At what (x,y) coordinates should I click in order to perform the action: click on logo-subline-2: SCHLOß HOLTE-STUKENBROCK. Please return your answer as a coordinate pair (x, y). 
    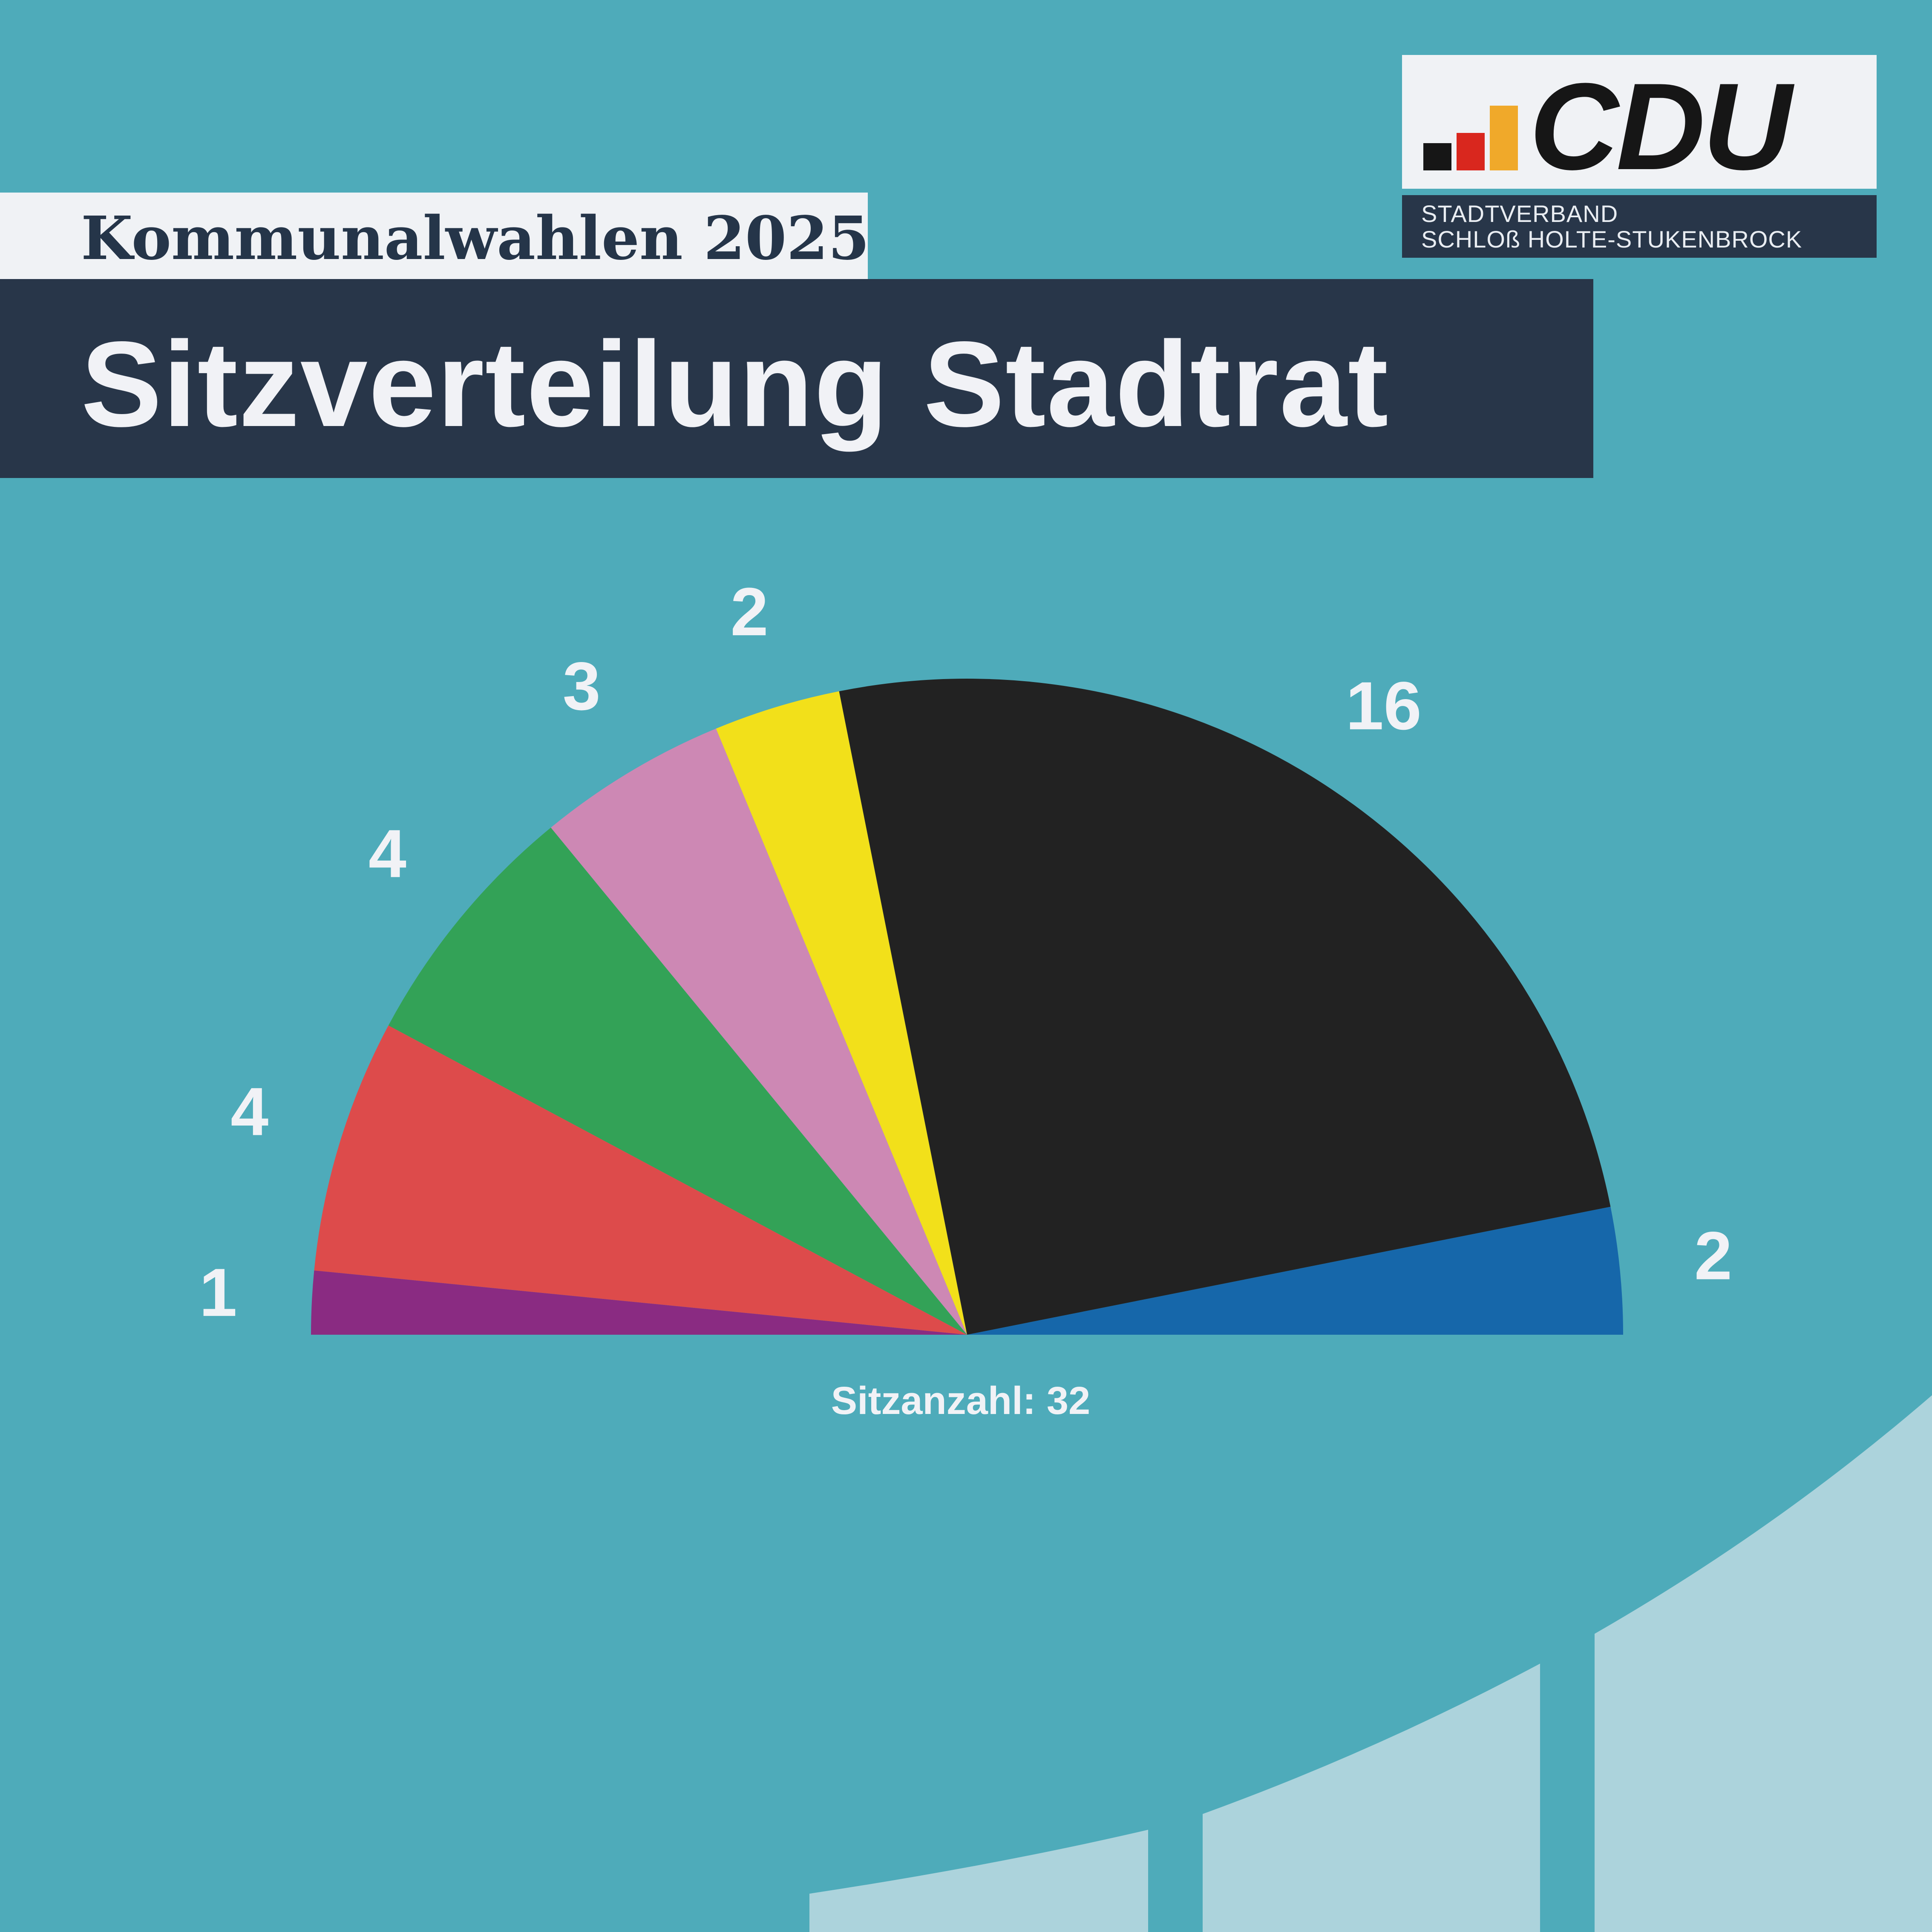
    Looking at the image, I should click on (1611, 239).